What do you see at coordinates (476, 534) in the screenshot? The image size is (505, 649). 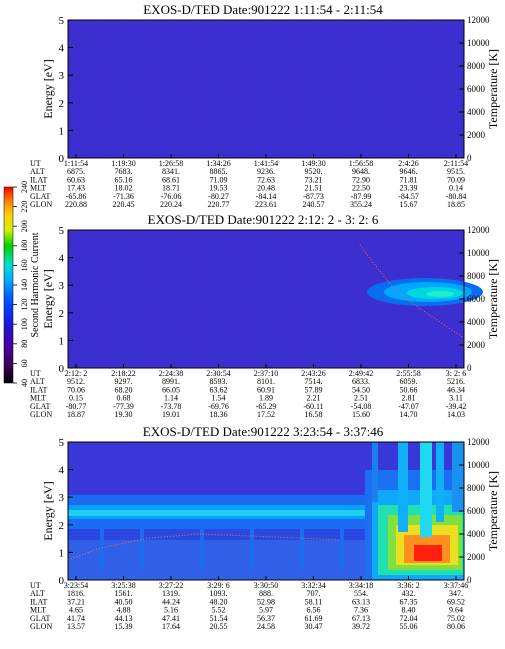 I see `panel-3-y2tick-label: 4000` at bounding box center [476, 534].